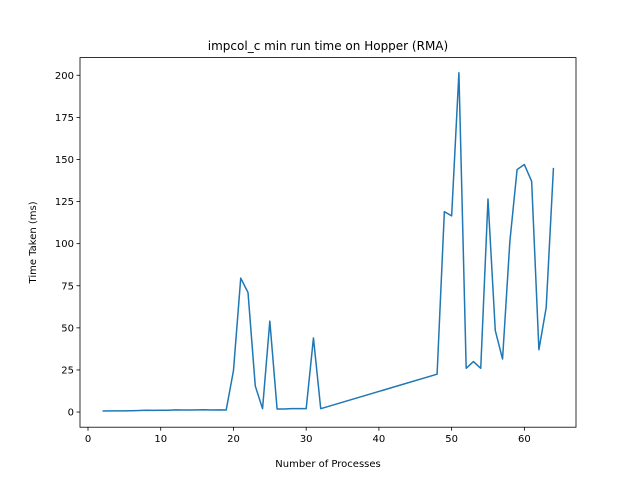 This screenshot has width=640, height=480. I want to click on x-tick-label: 60, so click(524, 439).